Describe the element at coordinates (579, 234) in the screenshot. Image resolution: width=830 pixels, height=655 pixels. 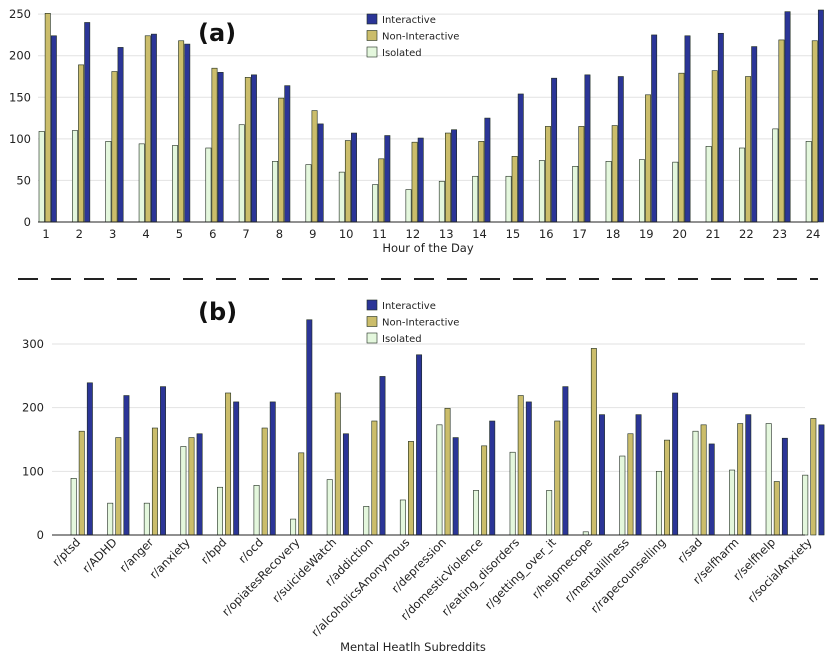
I see `x-tick-label: 17` at that location.